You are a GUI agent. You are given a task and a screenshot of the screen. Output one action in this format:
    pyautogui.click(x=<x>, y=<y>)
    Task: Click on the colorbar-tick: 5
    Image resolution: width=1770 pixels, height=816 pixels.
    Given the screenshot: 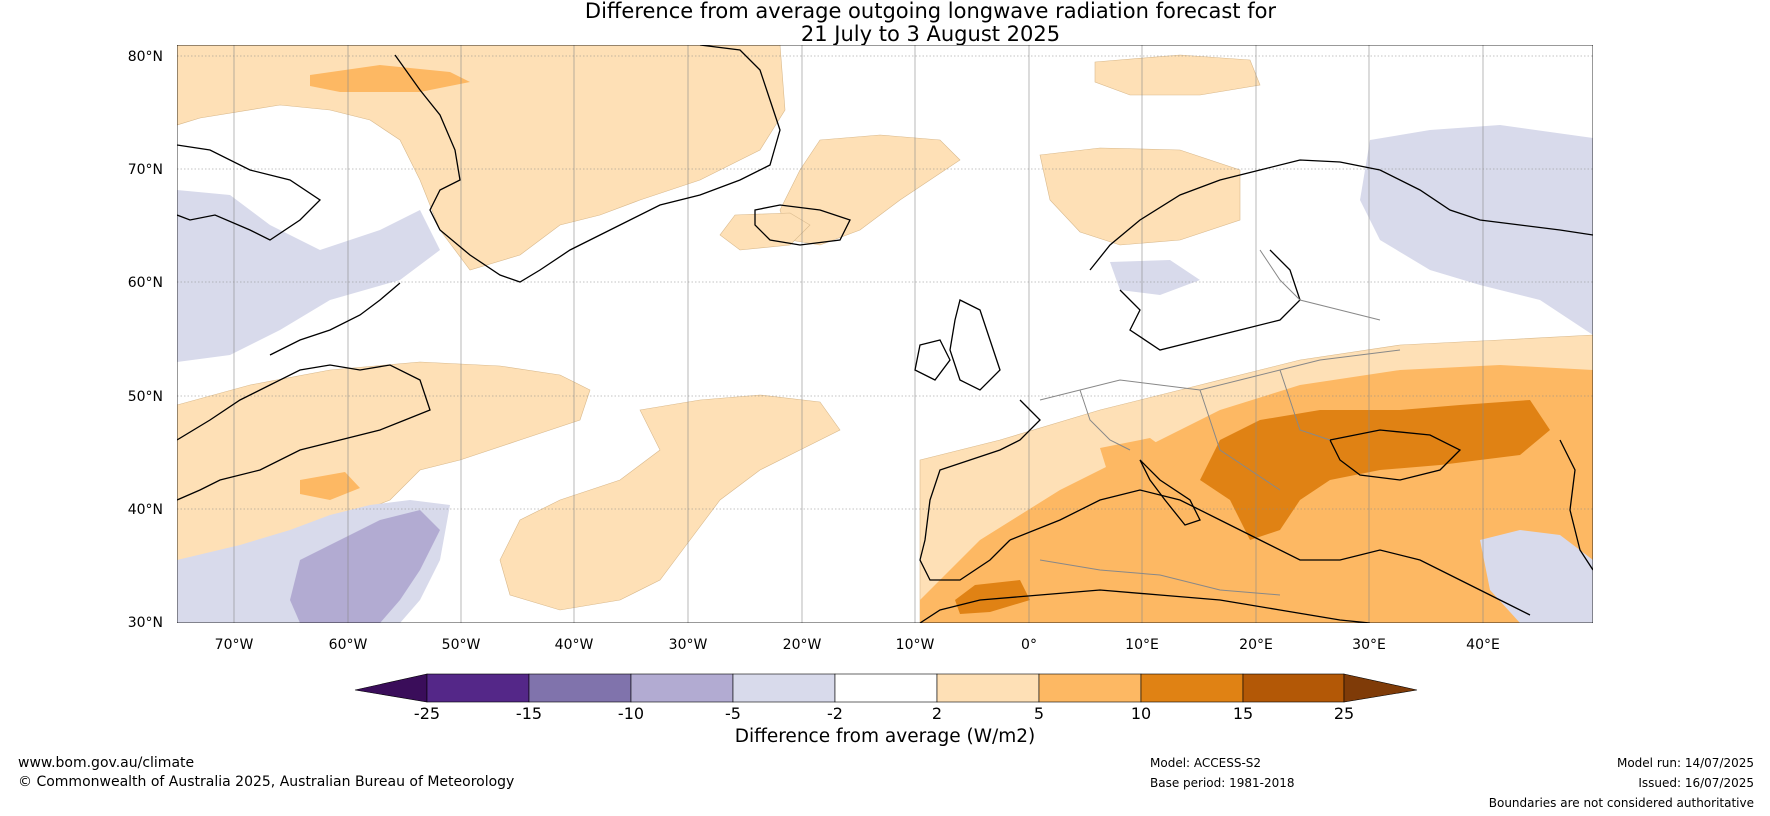 What is the action you would take?
    pyautogui.click(x=1039, y=713)
    